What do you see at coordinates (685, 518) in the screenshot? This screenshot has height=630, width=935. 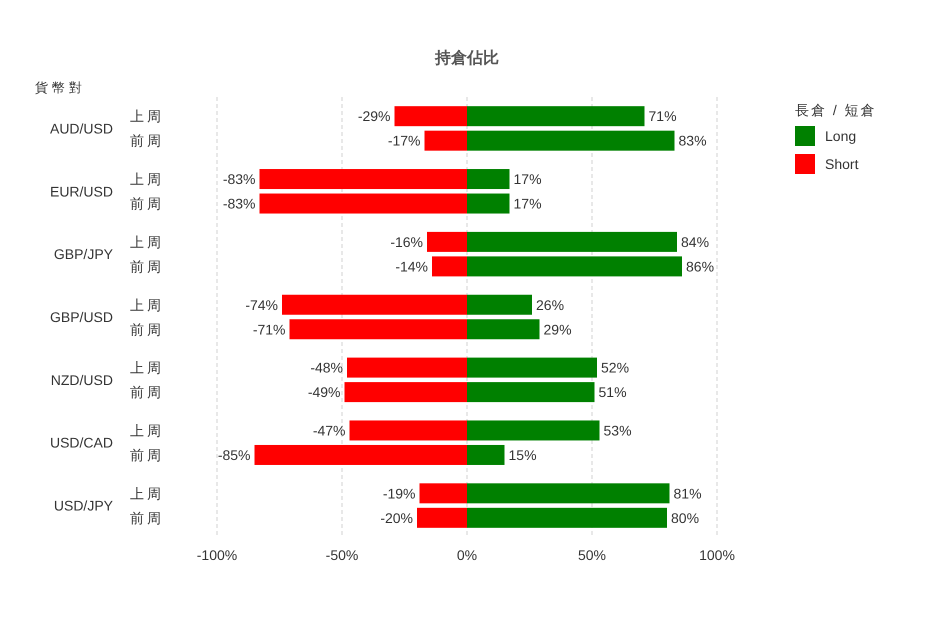 I see `data-label: 80%` at bounding box center [685, 518].